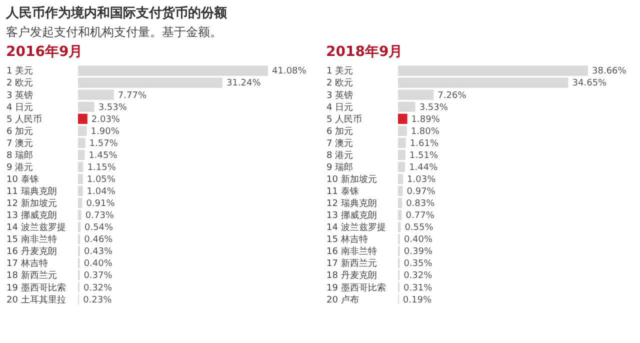  I want to click on data-label: 1.05%, so click(101, 179).